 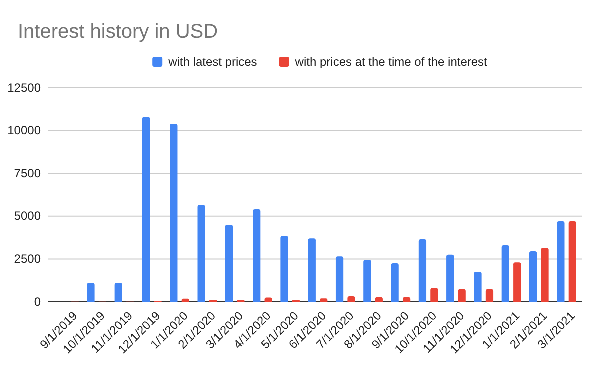 What do you see at coordinates (25, 87) in the screenshot?
I see `y-tick-label: 12500` at bounding box center [25, 87].